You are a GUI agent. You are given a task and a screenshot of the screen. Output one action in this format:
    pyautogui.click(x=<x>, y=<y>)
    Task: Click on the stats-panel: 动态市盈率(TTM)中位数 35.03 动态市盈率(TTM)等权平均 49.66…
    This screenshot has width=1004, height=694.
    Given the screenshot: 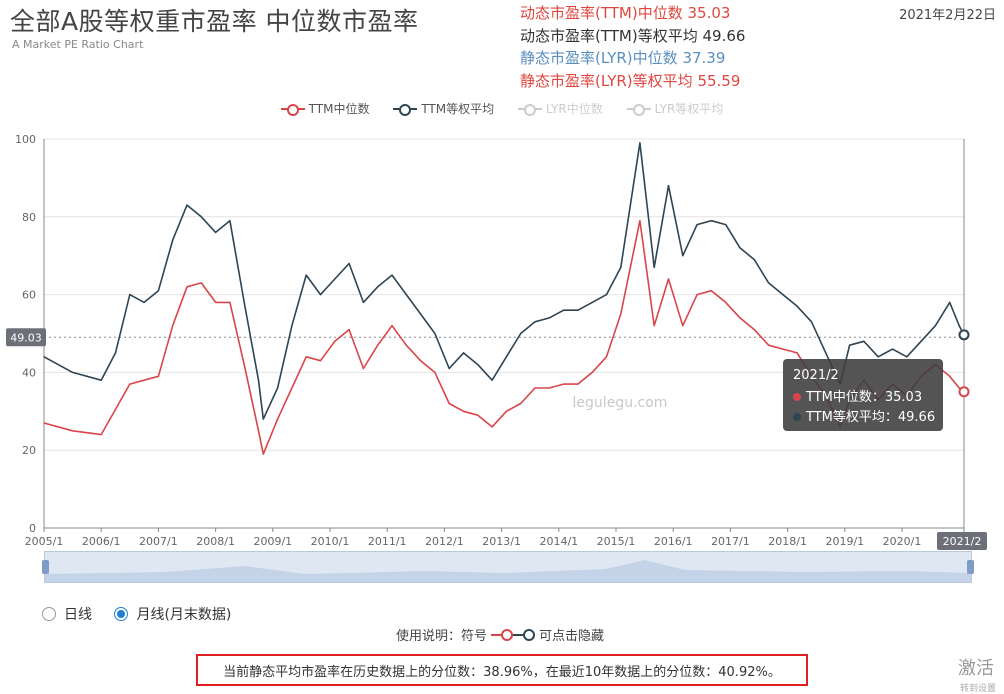 What is the action you would take?
    pyautogui.click(x=632, y=47)
    